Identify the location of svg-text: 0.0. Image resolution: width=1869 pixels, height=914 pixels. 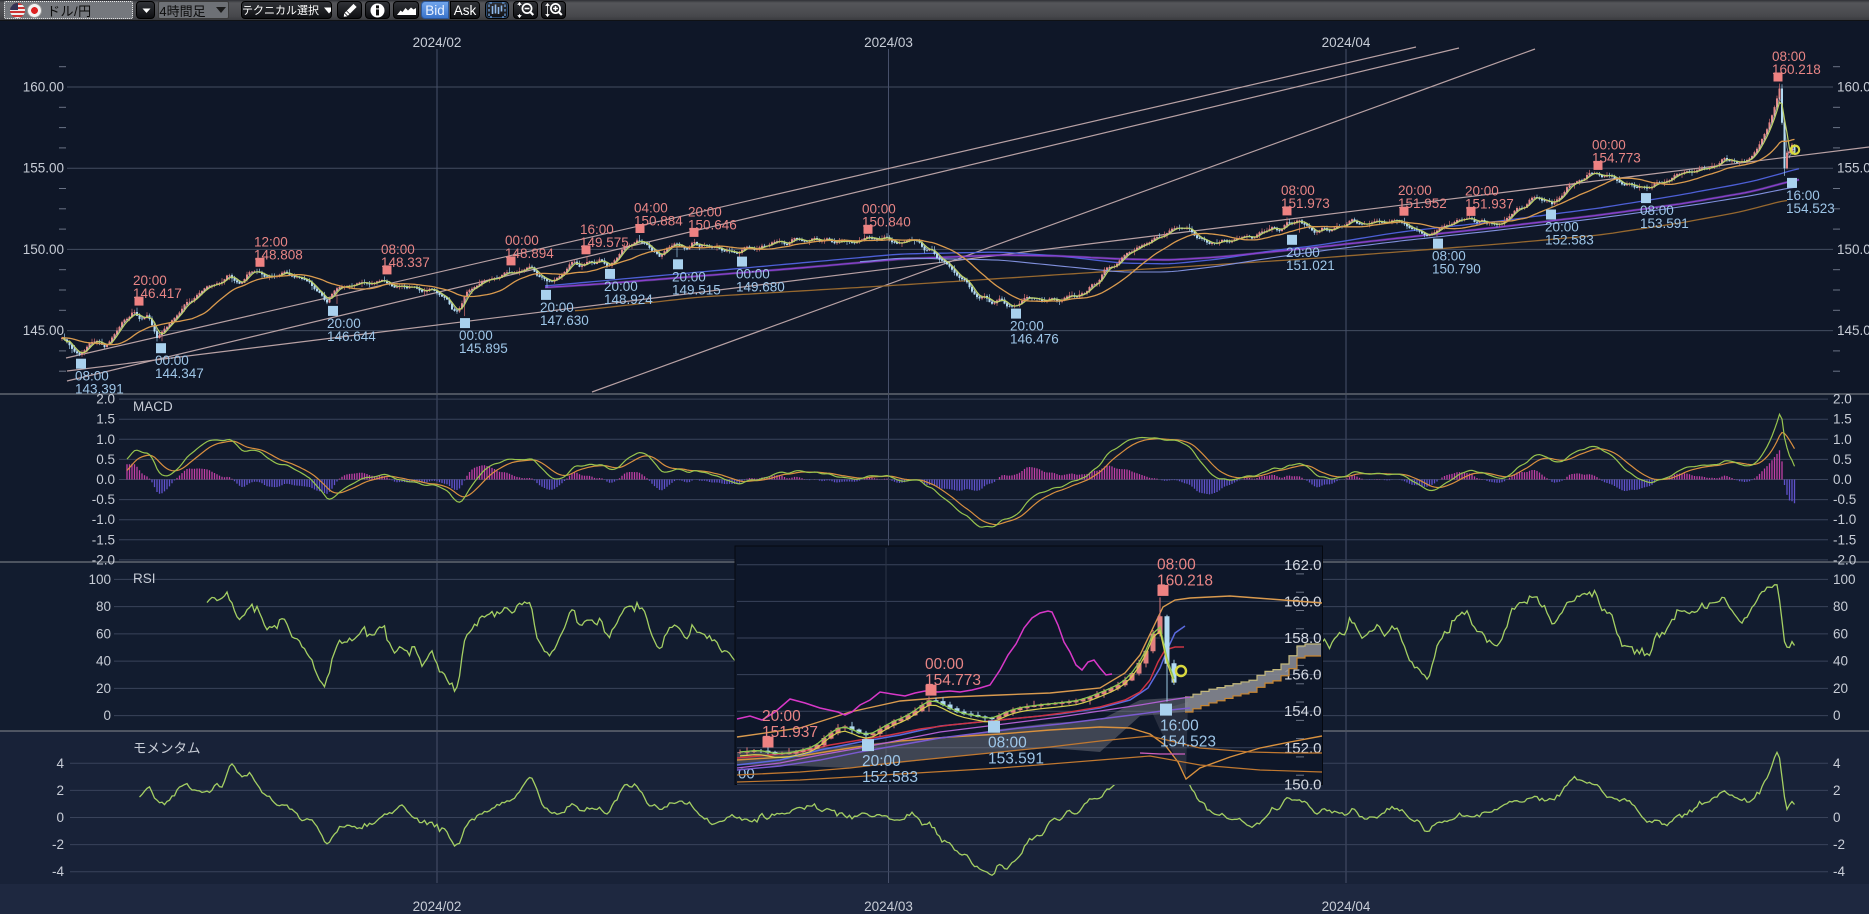
(1842, 479).